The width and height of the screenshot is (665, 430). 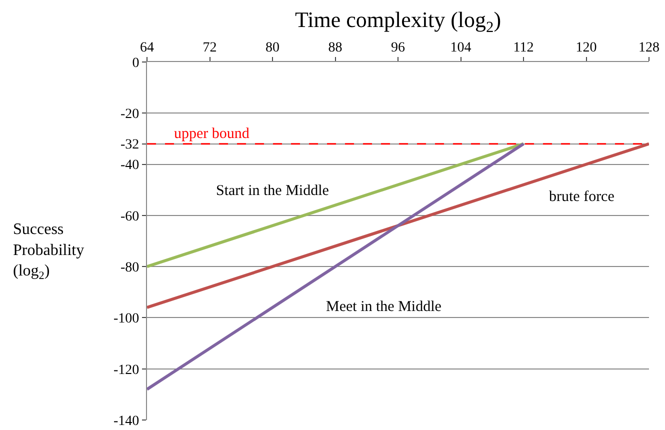 What do you see at coordinates (209, 48) in the screenshot?
I see `x-tick-label: 72` at bounding box center [209, 48].